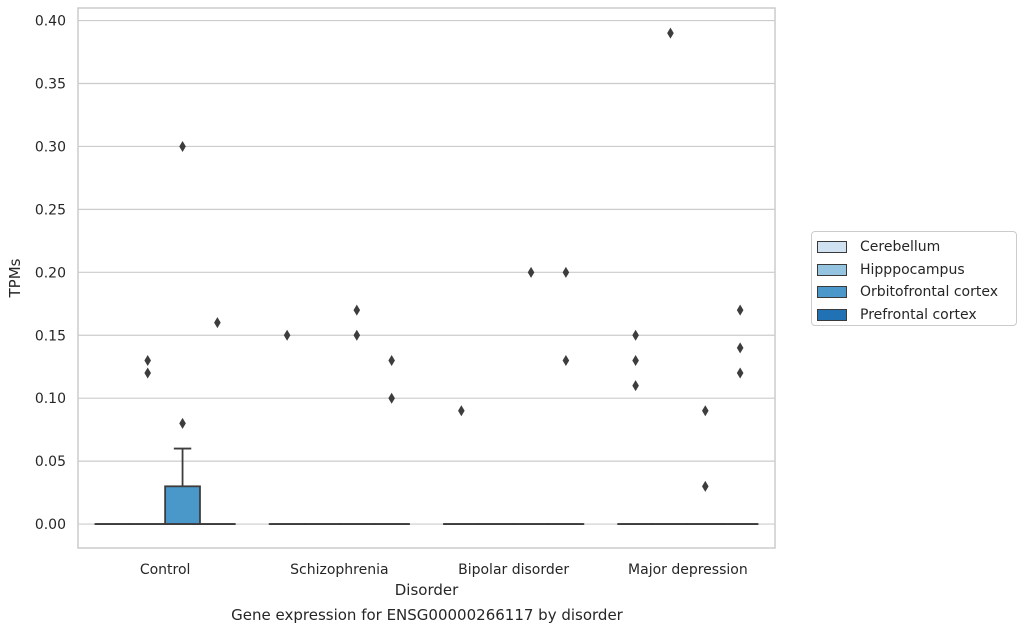 Image resolution: width=1028 pixels, height=634 pixels. What do you see at coordinates (427, 590) in the screenshot?
I see `x-axis-title: Disorder` at bounding box center [427, 590].